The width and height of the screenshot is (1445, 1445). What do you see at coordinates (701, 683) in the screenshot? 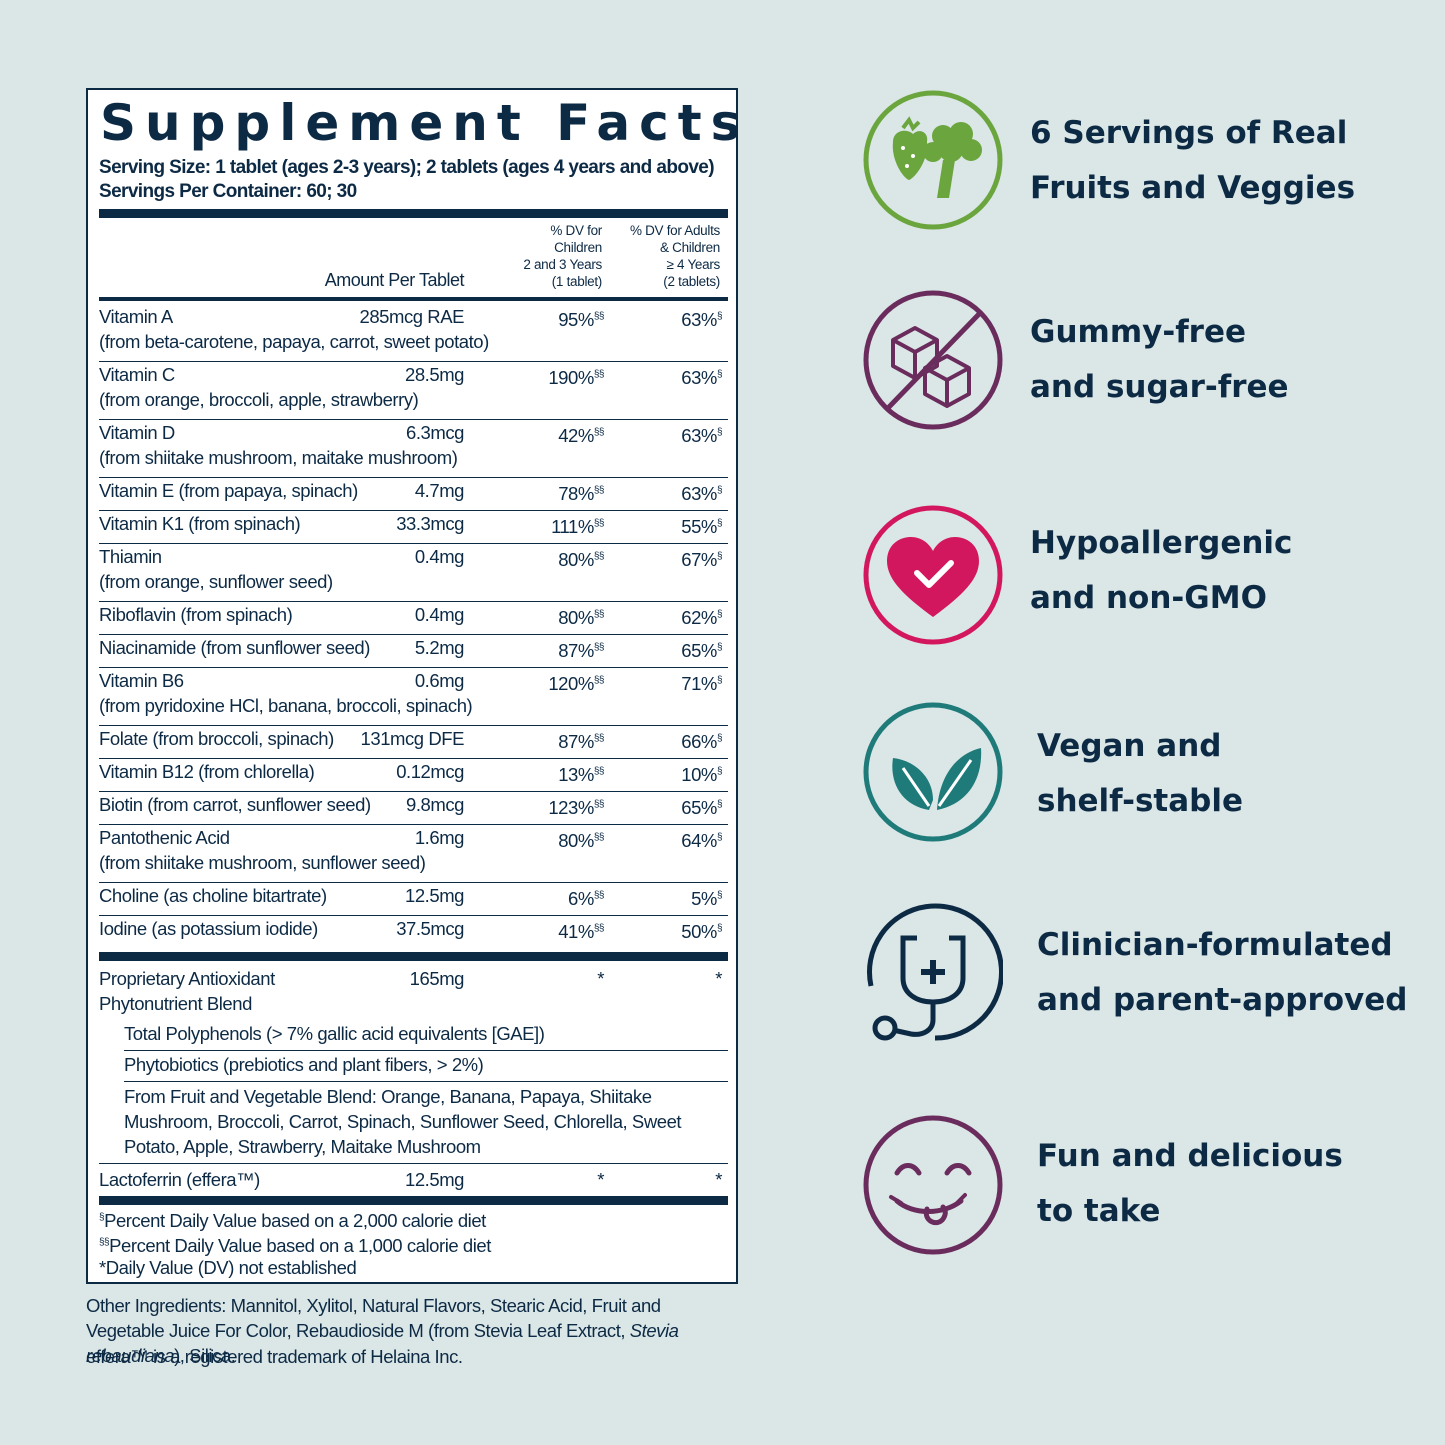
I see `dv-adult-value: 71%§` at bounding box center [701, 683].